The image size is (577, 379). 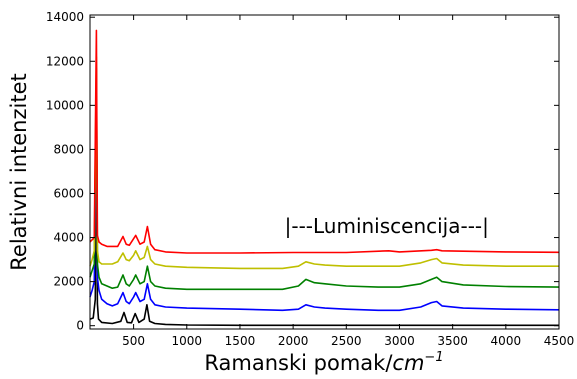 I want to click on x-axis-label: Ramanski pomak/cm−1, so click(x=323, y=362).